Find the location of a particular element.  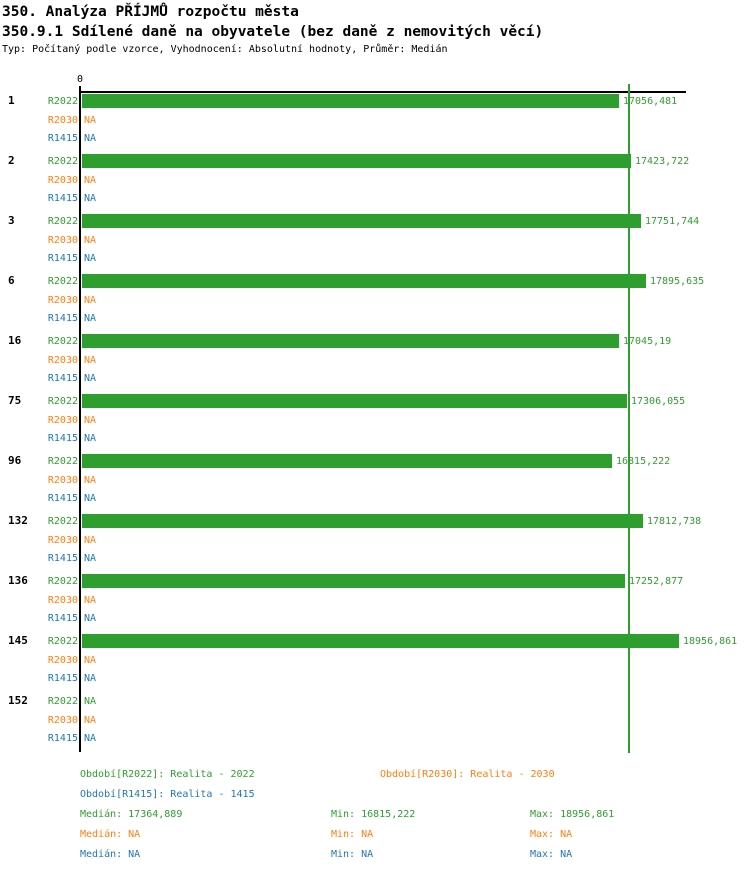

group-label: 75 is located at coordinates (15, 400).